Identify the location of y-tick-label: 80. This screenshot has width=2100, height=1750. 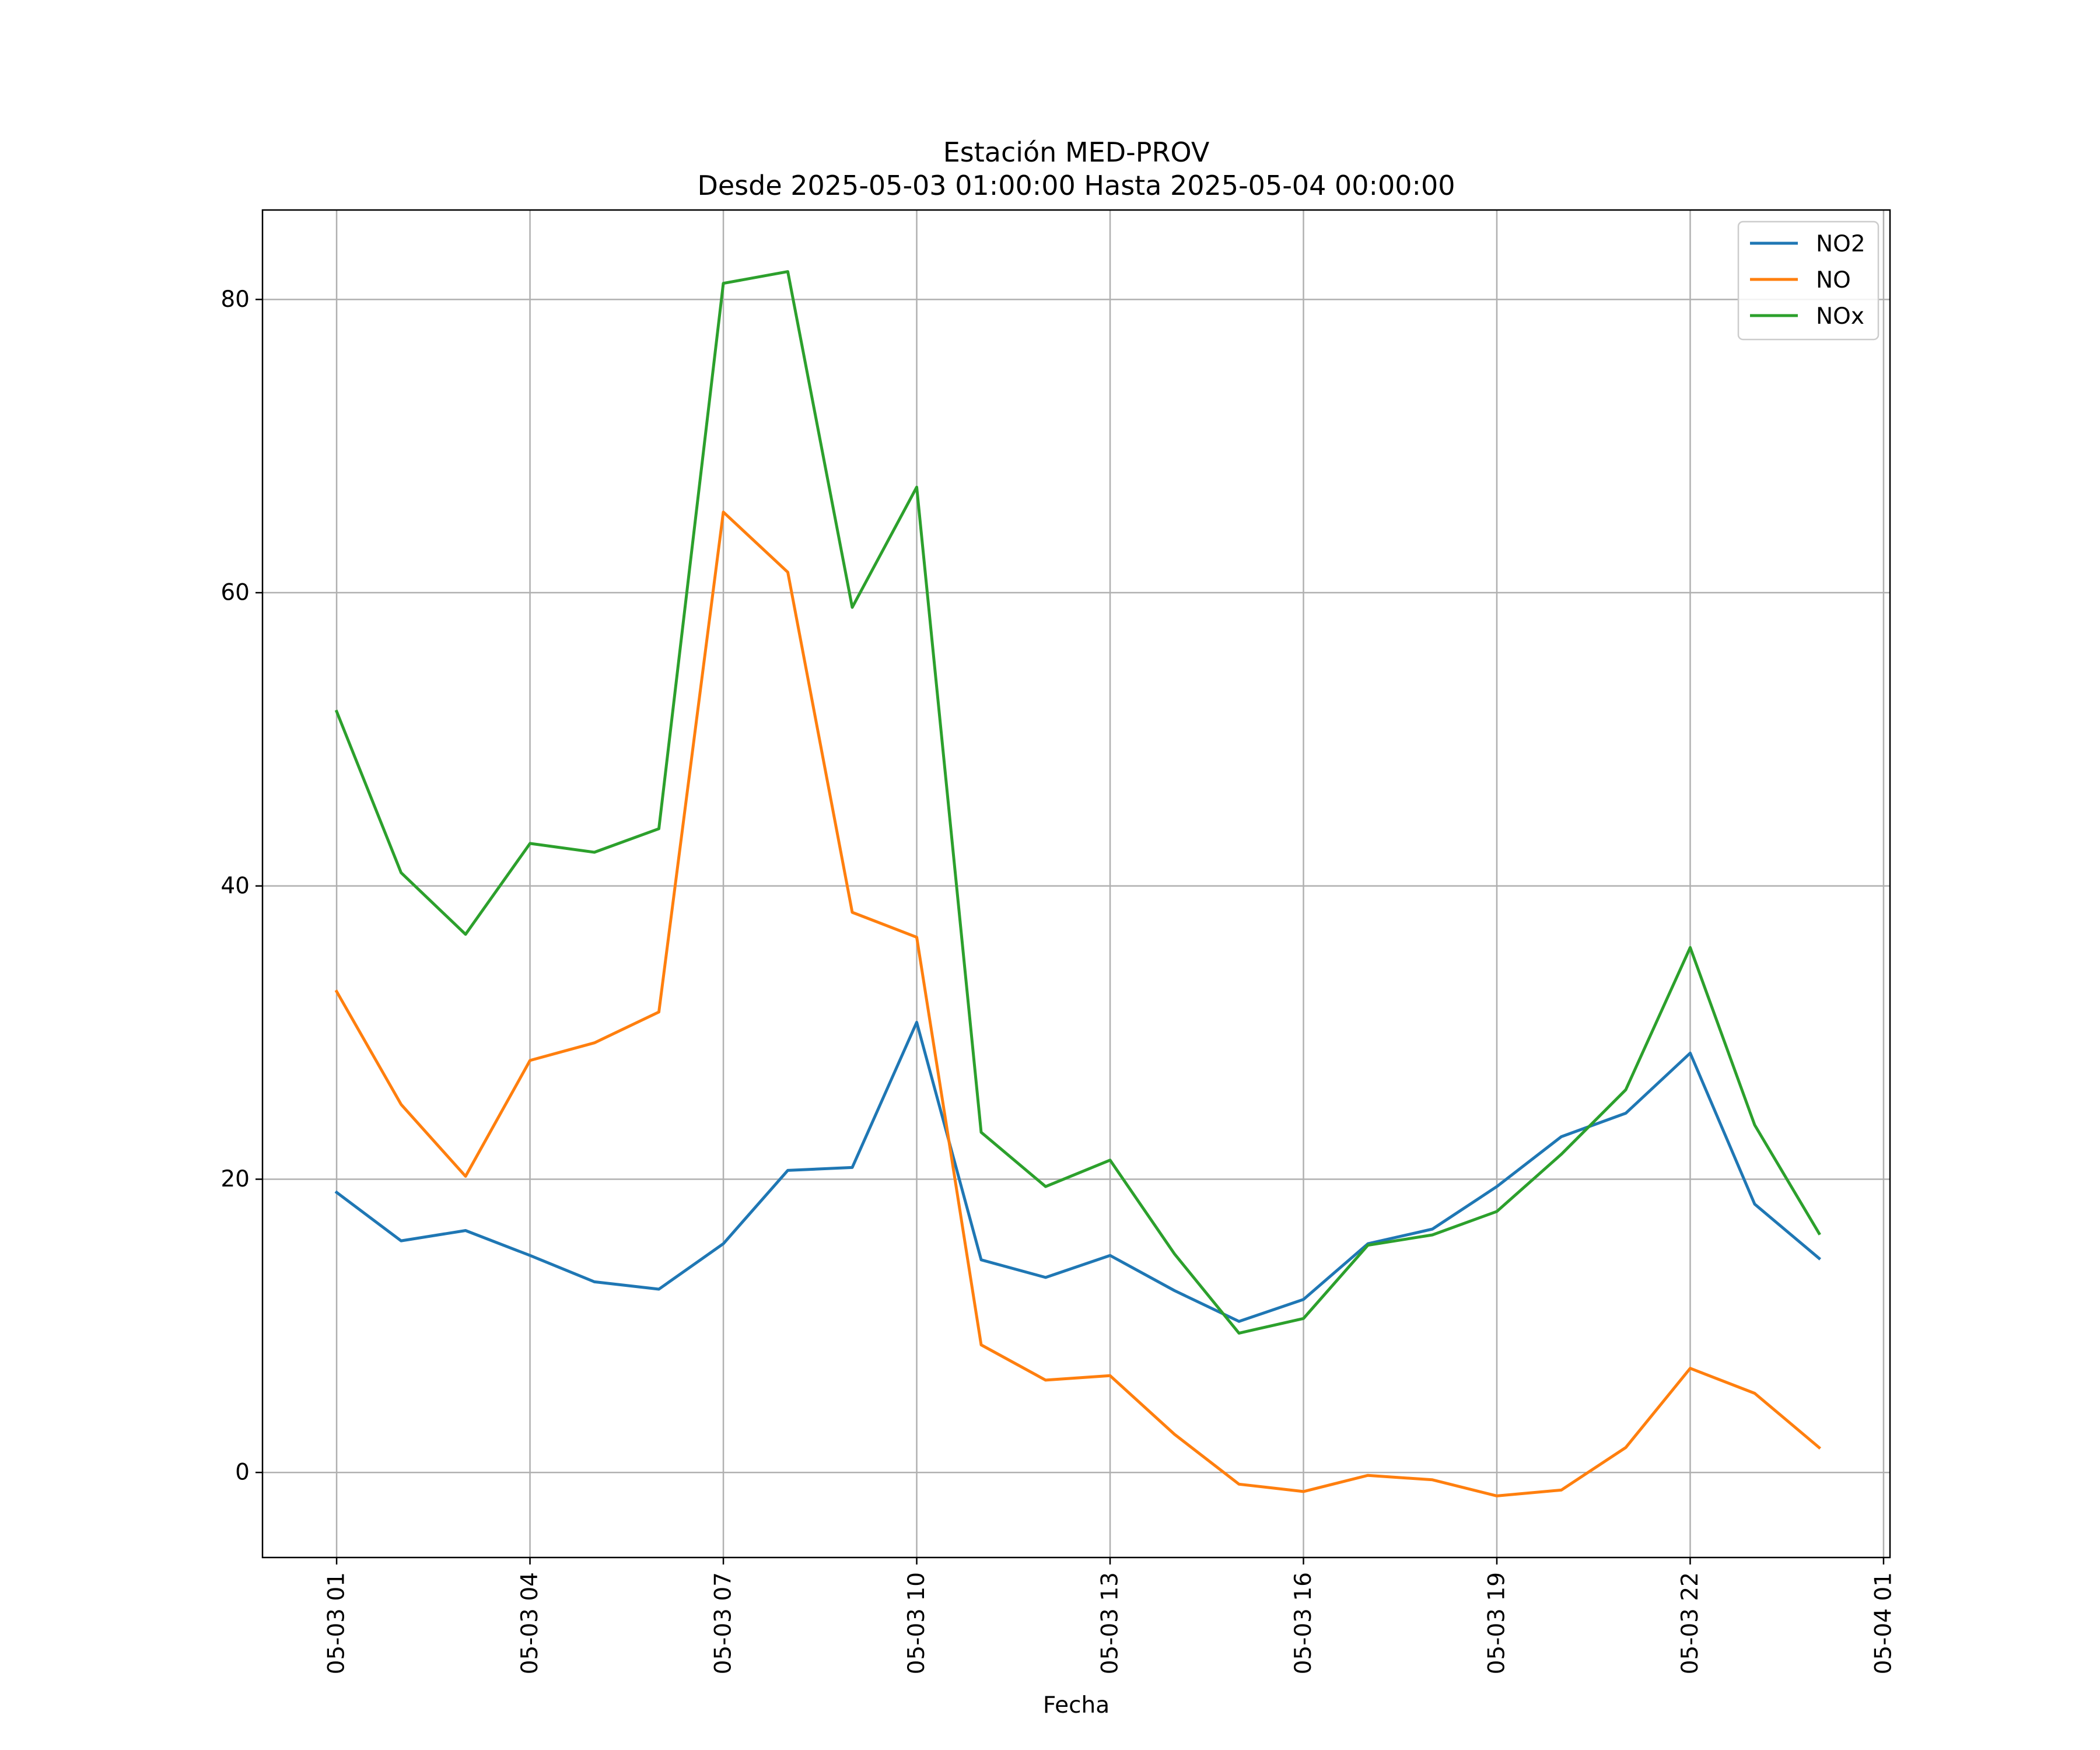
(235, 300).